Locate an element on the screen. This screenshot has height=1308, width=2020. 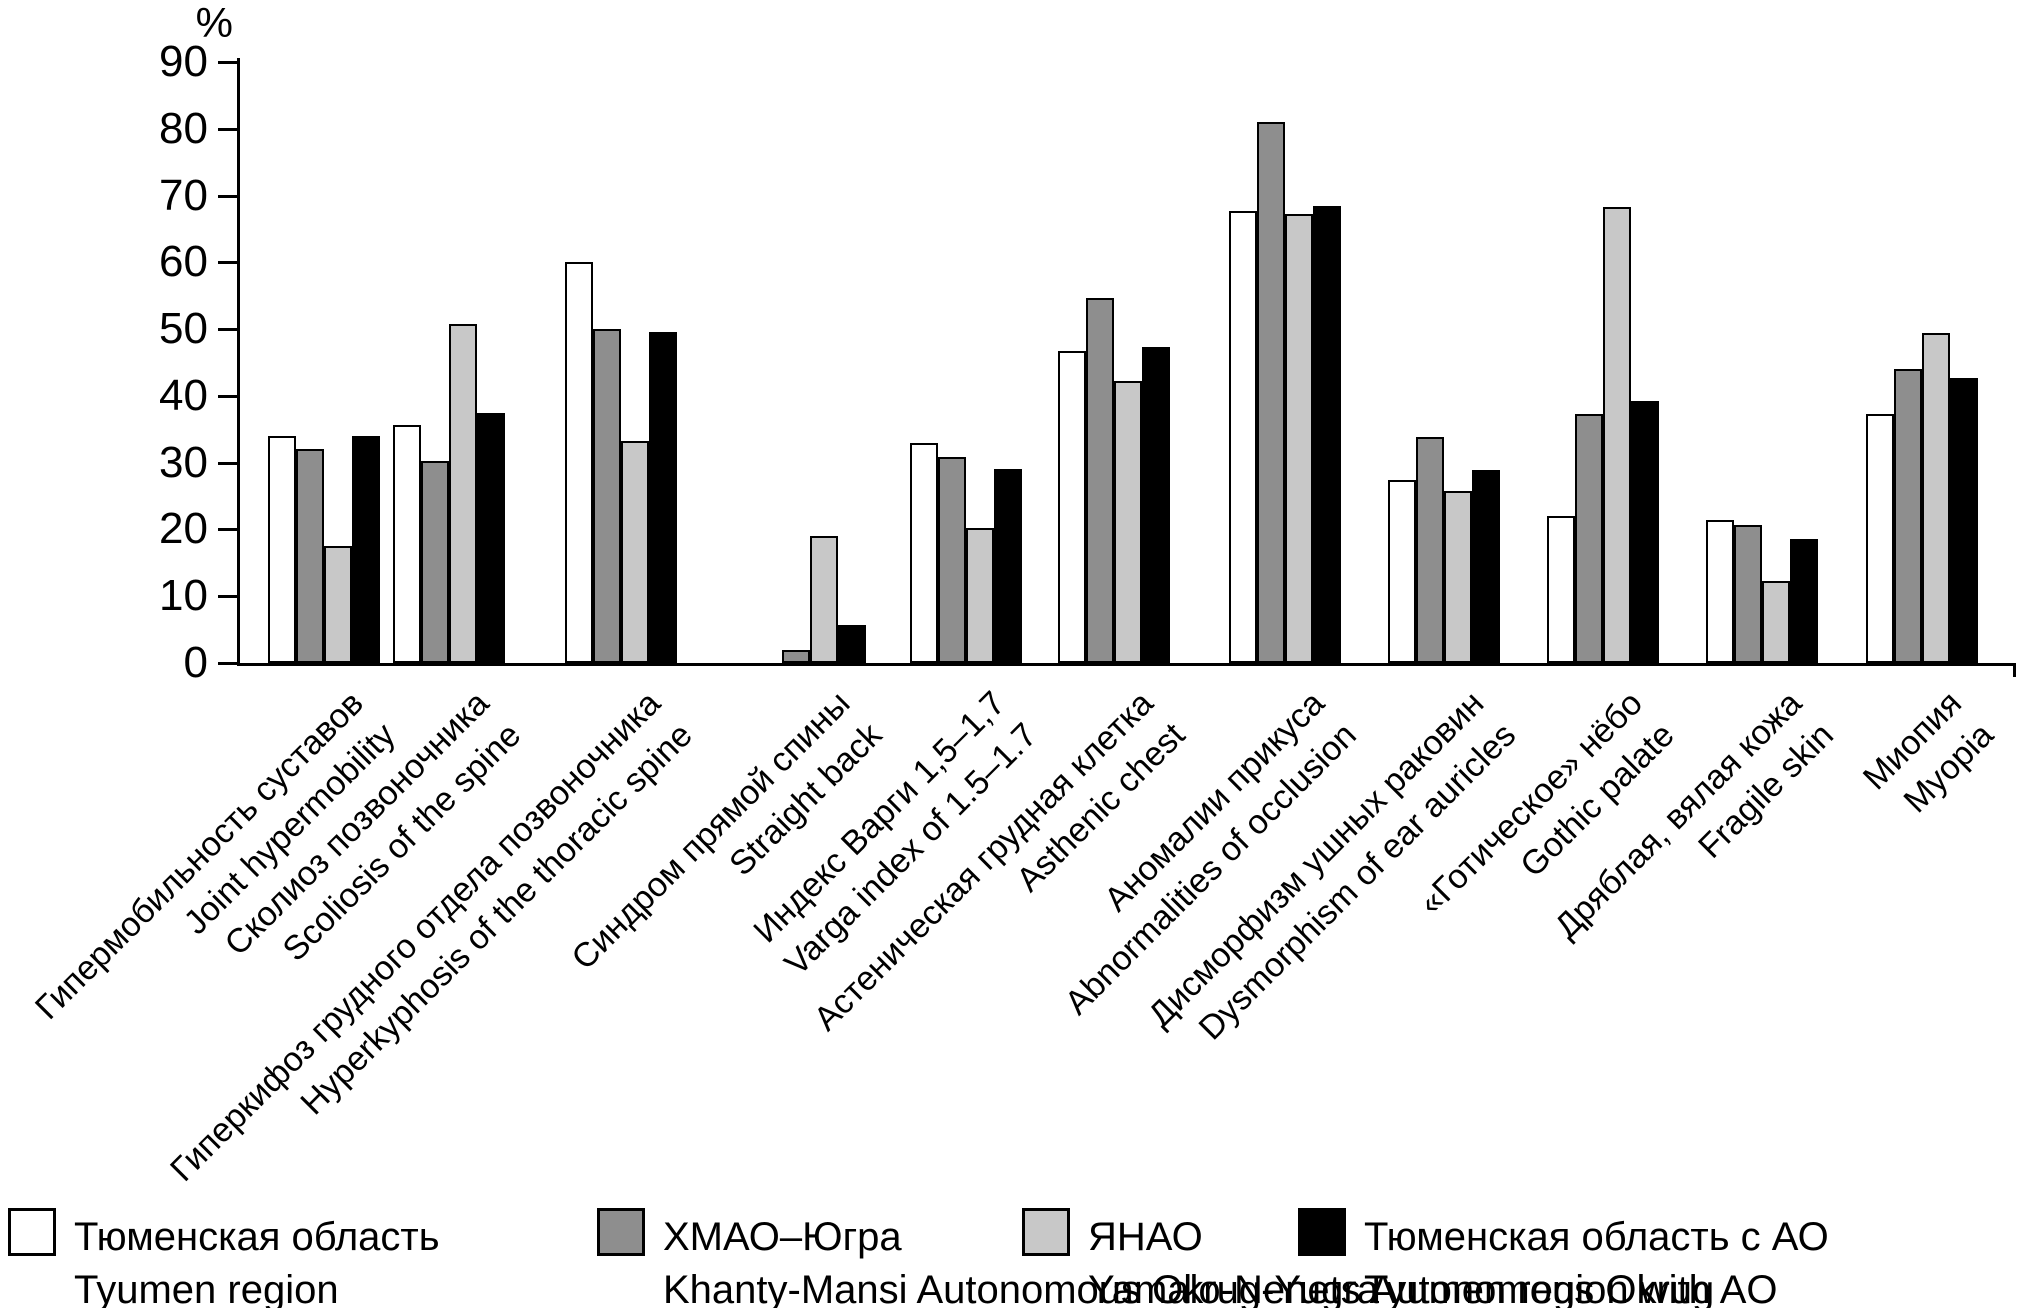
y-axis-unit-label: % is located at coordinates (214, 23).